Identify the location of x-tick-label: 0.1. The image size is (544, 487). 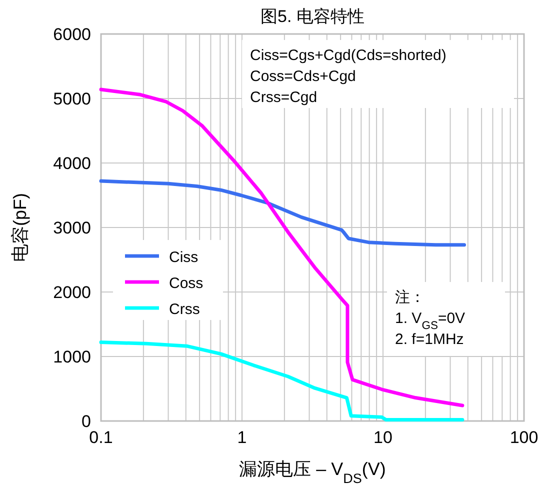
(101, 437).